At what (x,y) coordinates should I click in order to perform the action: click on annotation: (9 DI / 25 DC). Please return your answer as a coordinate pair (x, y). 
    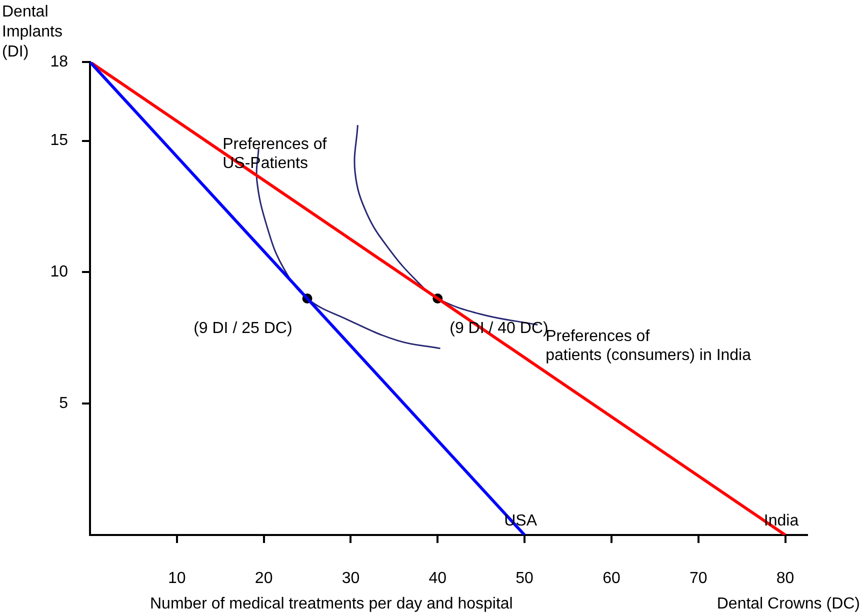
    Looking at the image, I should click on (243, 328).